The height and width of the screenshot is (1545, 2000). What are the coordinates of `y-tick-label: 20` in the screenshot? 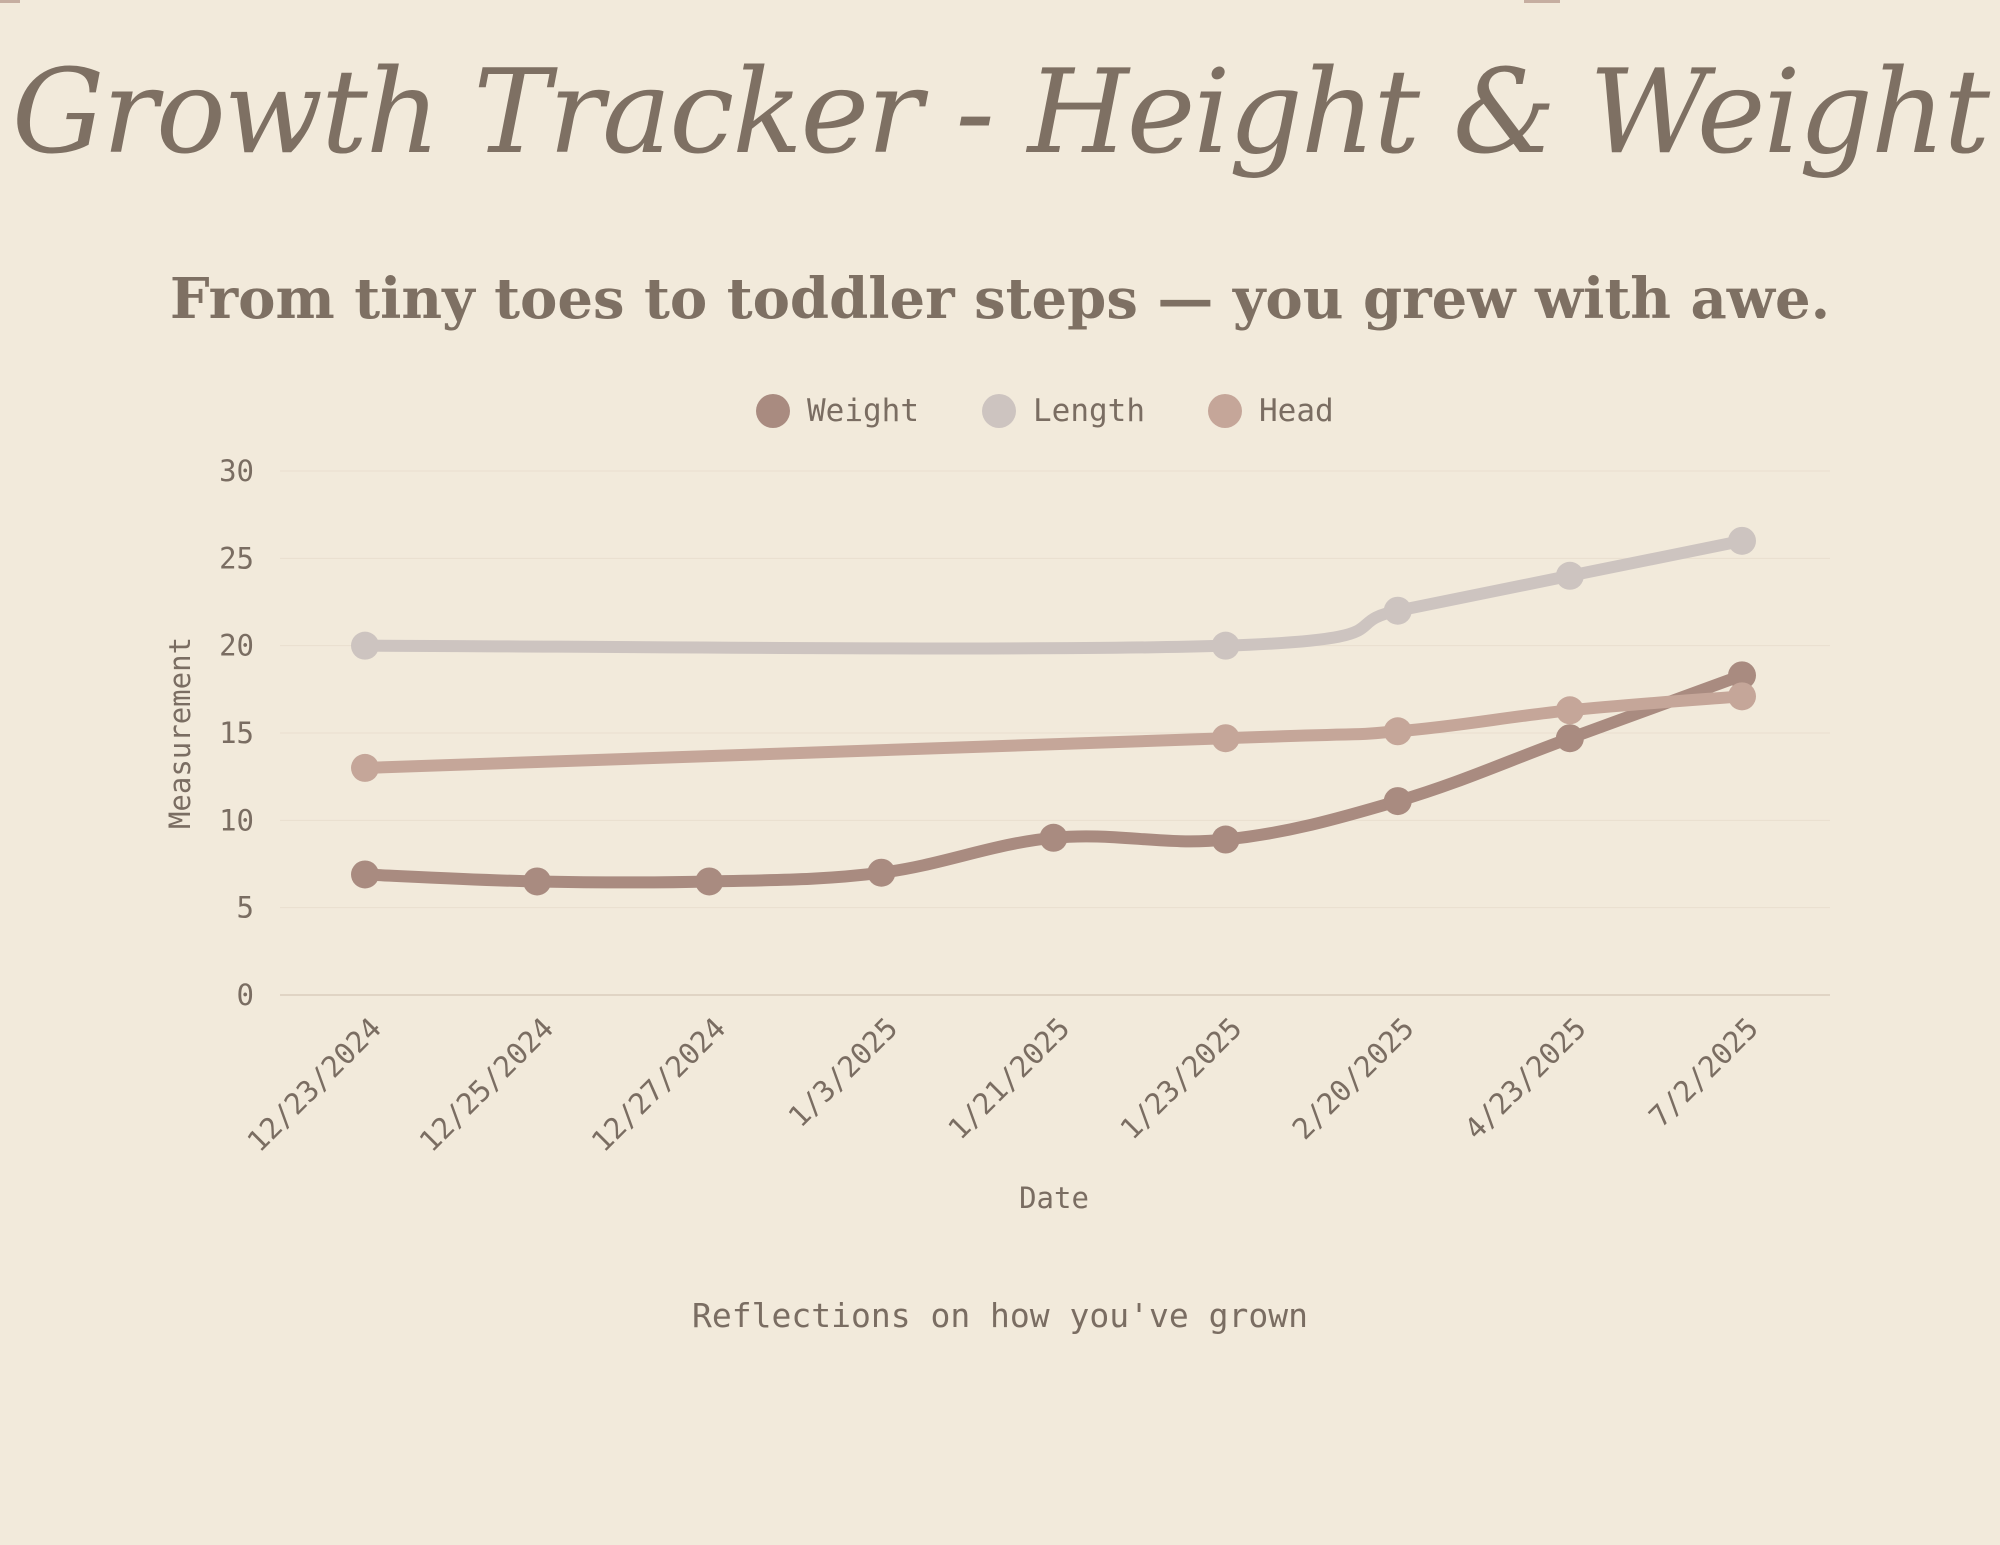 It's located at (236, 646).